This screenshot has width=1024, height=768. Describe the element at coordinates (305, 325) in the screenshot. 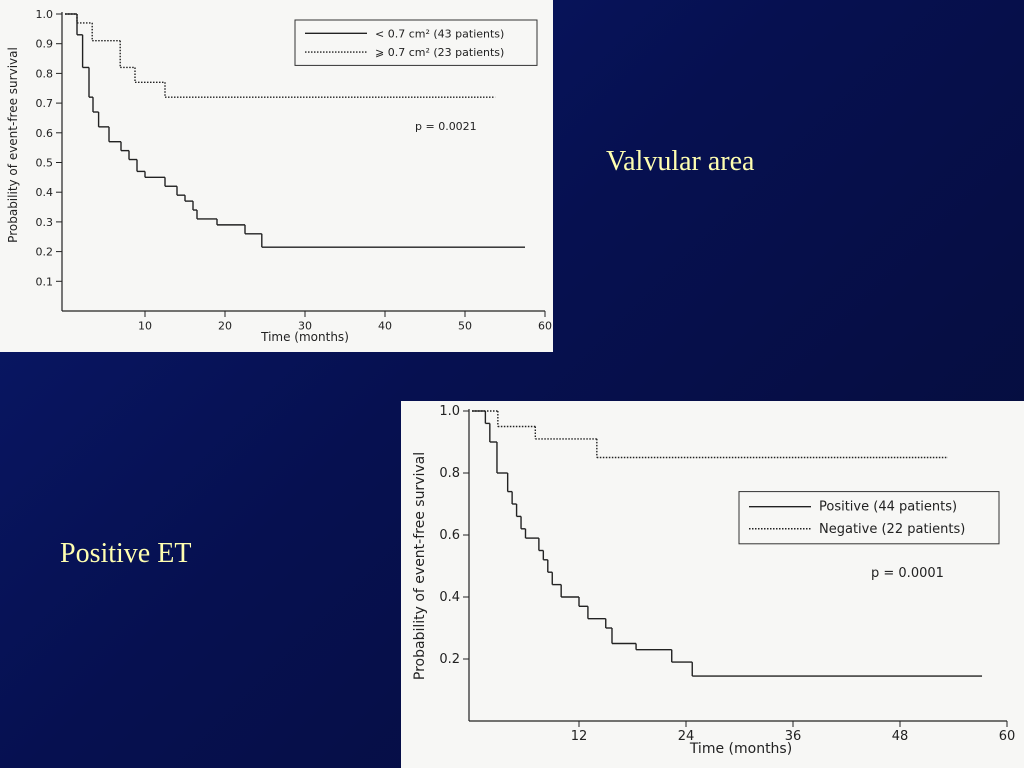

I see `x-tick-label: 30` at that location.